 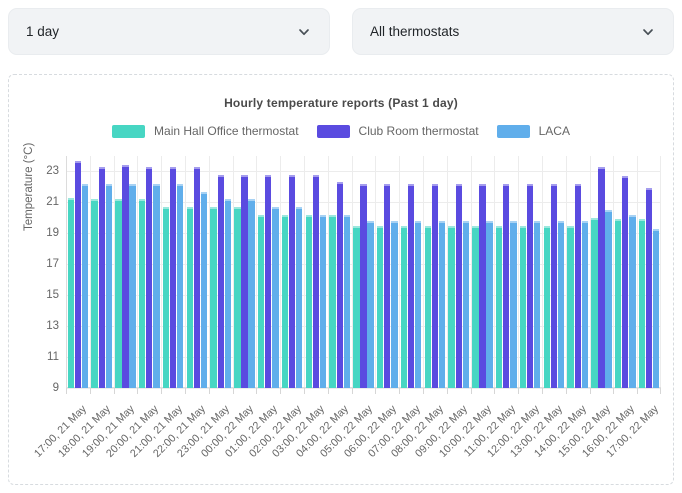 I want to click on y-tick-label: 23, so click(x=52, y=170).